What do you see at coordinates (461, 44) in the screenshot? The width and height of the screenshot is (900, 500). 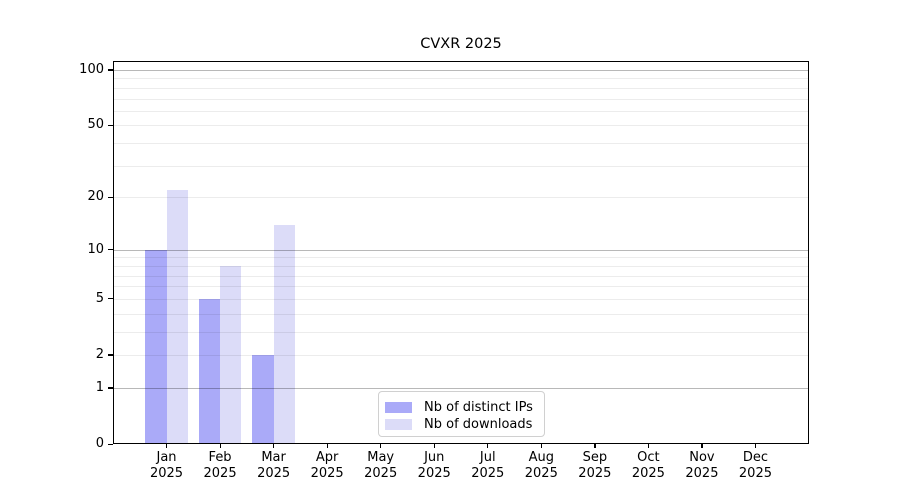 I see `chart-title: CVXR 2025` at bounding box center [461, 44].